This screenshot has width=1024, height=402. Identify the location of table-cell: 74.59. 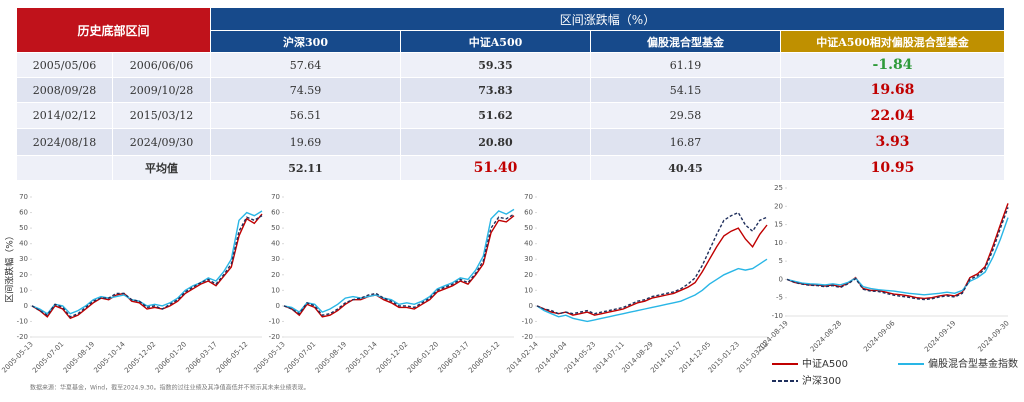
(305, 90).